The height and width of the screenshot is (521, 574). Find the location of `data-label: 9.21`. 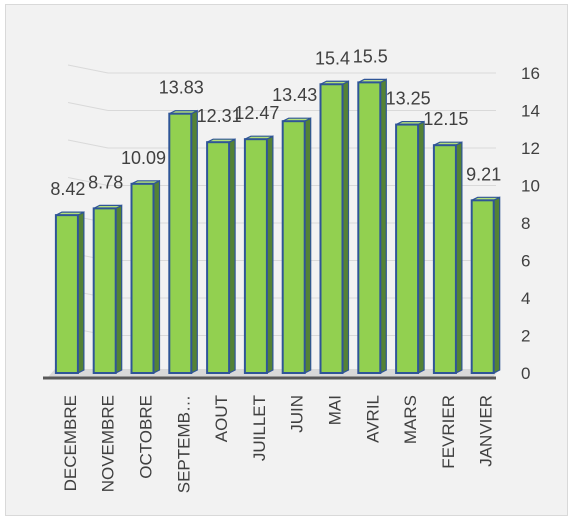

data-label: 9.21 is located at coordinates (483, 174).